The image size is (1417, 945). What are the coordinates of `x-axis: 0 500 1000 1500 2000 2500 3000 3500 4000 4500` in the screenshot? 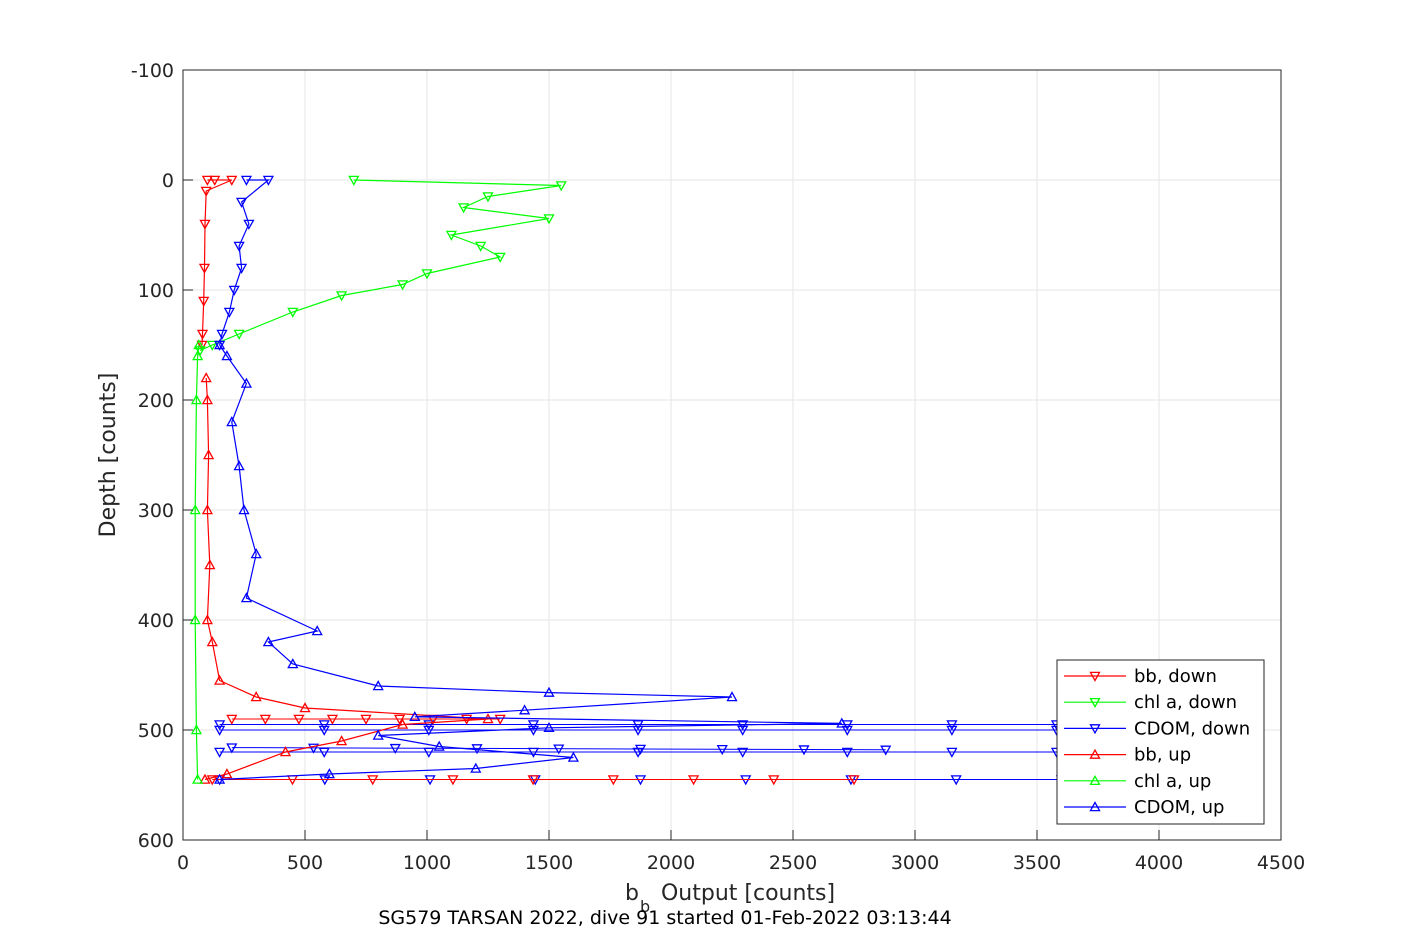 It's located at (741, 852).